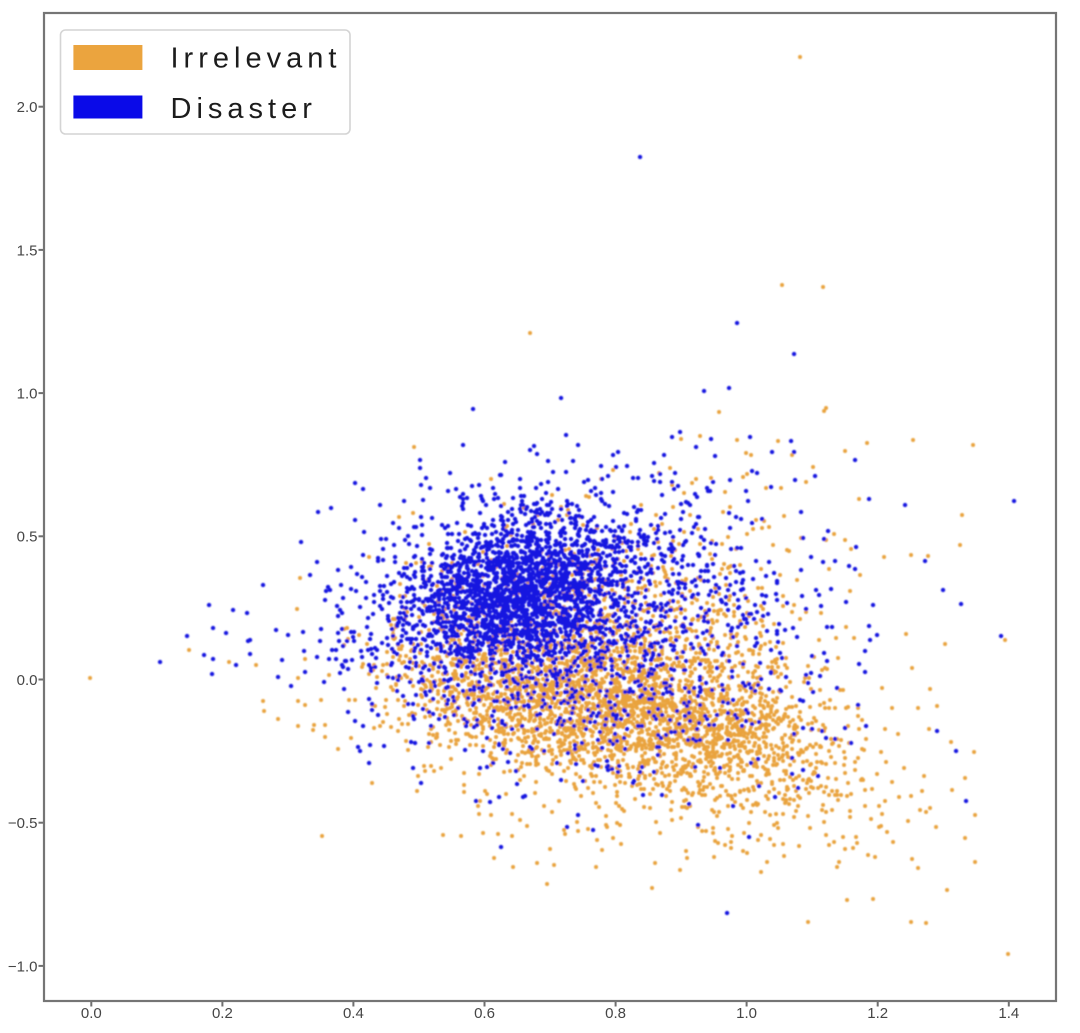  Describe the element at coordinates (23, 823) in the screenshot. I see `svg-text: −0.5` at that location.